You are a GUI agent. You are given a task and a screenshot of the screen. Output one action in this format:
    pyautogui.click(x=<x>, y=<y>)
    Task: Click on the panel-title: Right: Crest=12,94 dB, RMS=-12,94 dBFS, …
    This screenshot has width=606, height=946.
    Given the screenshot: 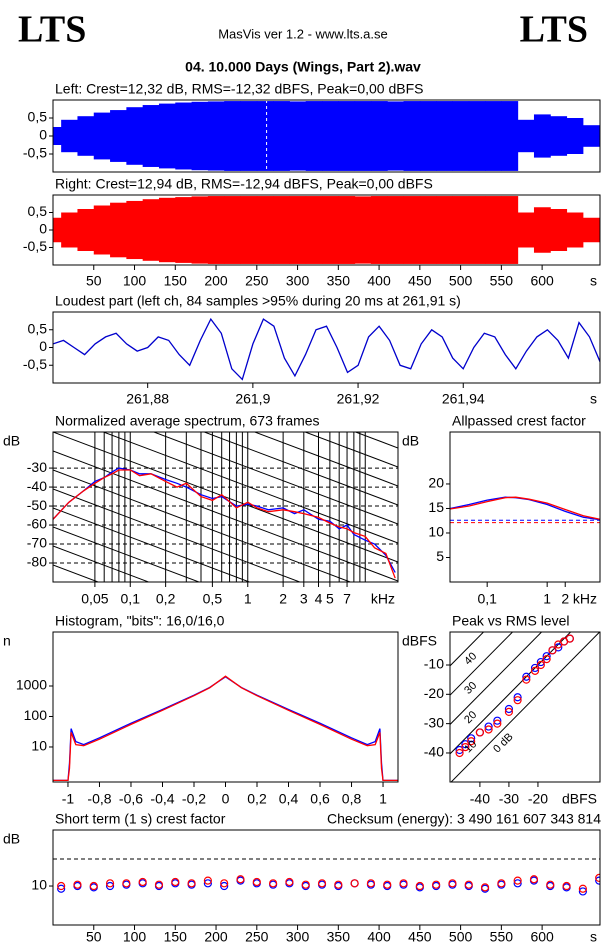 What is the action you would take?
    pyautogui.click(x=244, y=184)
    